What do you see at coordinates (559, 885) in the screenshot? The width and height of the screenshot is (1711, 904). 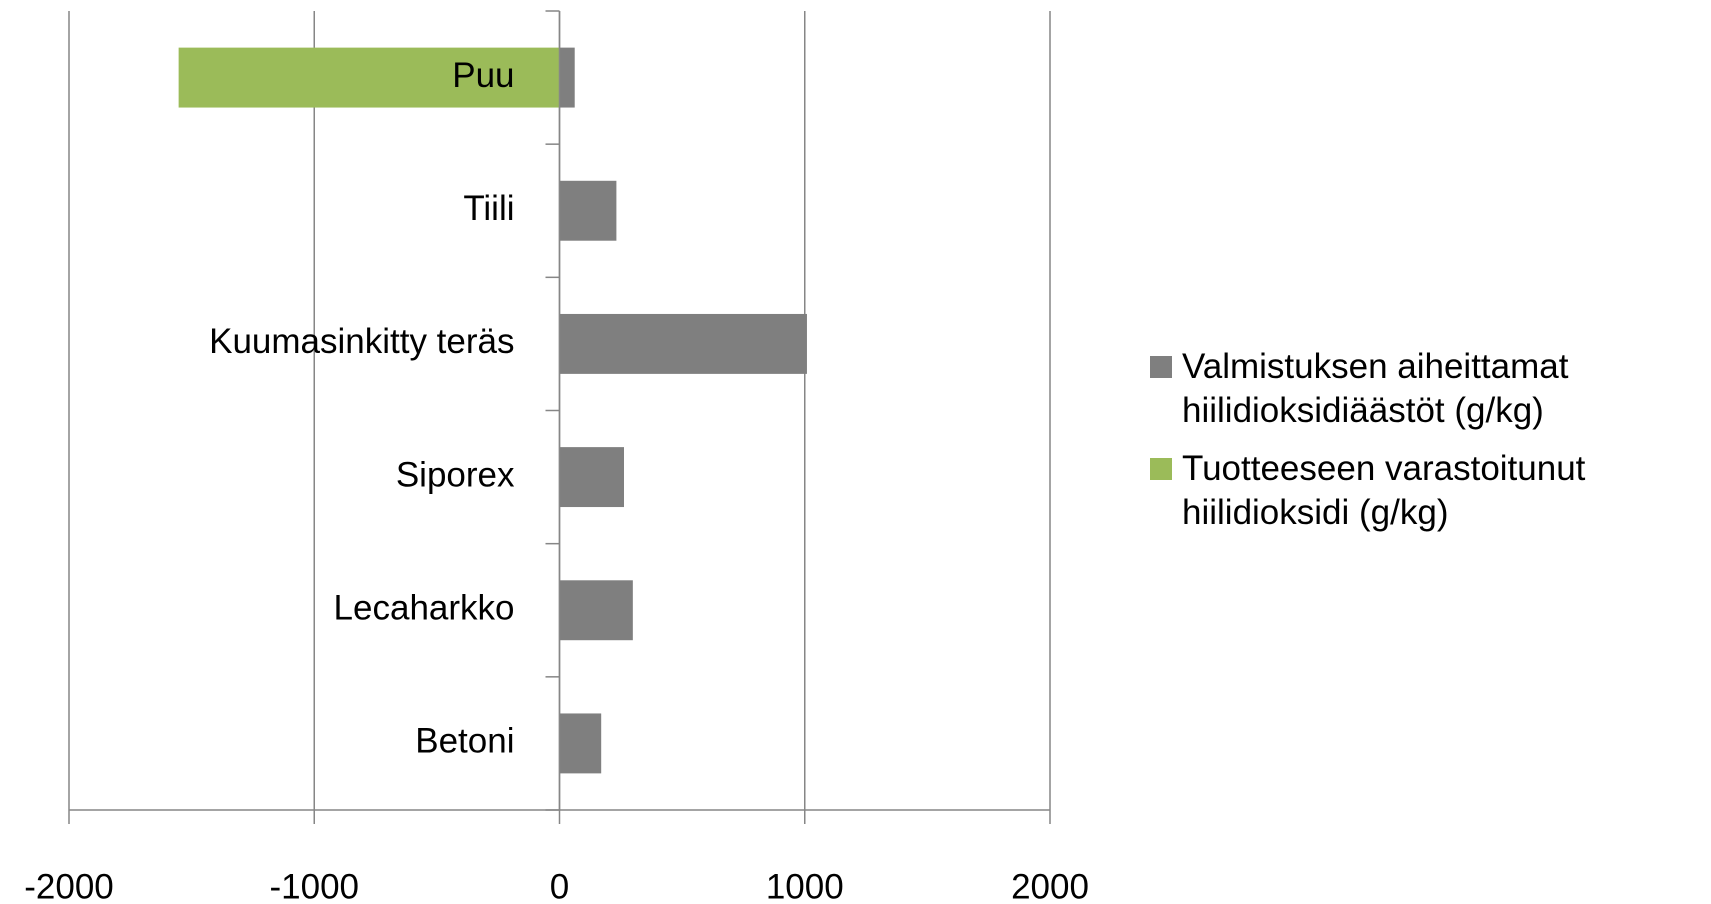 I see `x-tick-label: 0` at bounding box center [559, 885].